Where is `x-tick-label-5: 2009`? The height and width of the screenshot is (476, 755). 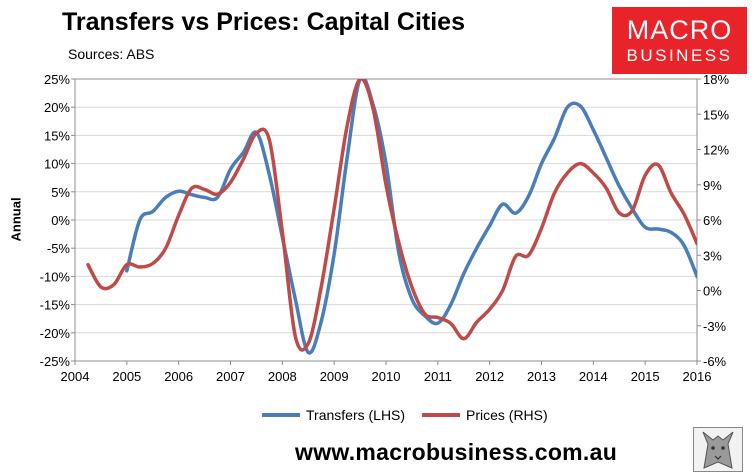
x-tick-label-5: 2009 is located at coordinates (334, 376).